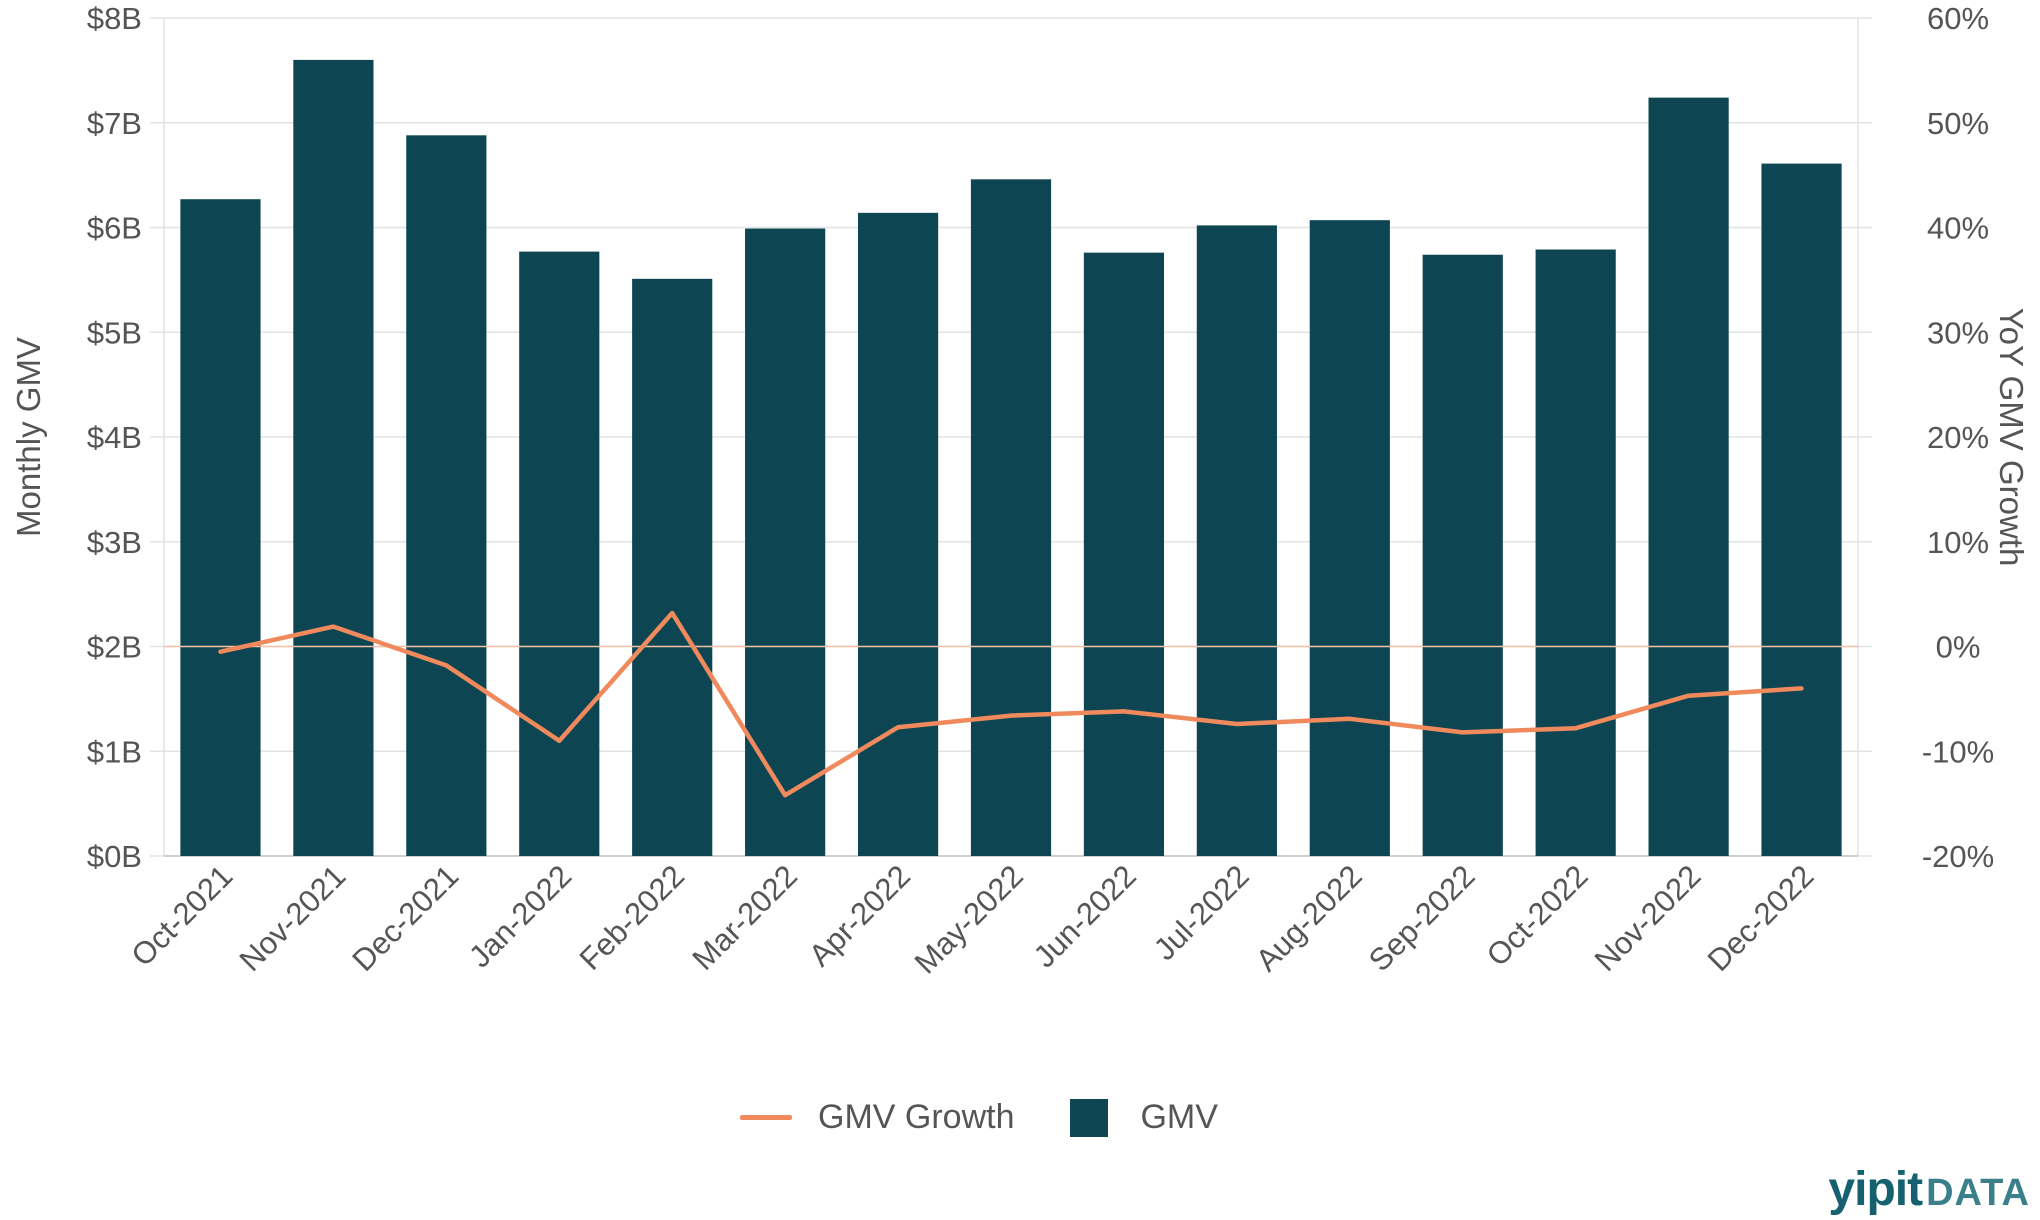 The image size is (2040, 1220). What do you see at coordinates (2011, 437) in the screenshot?
I see `y-right-axis-title: YoY GMV Growth` at bounding box center [2011, 437].